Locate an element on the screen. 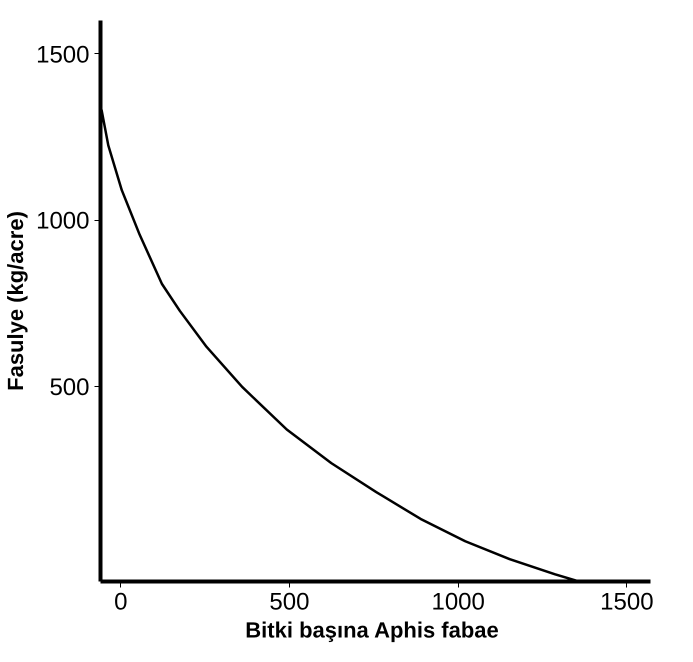 This screenshot has width=693, height=662. x-tick-label: 1000 is located at coordinates (458, 602).